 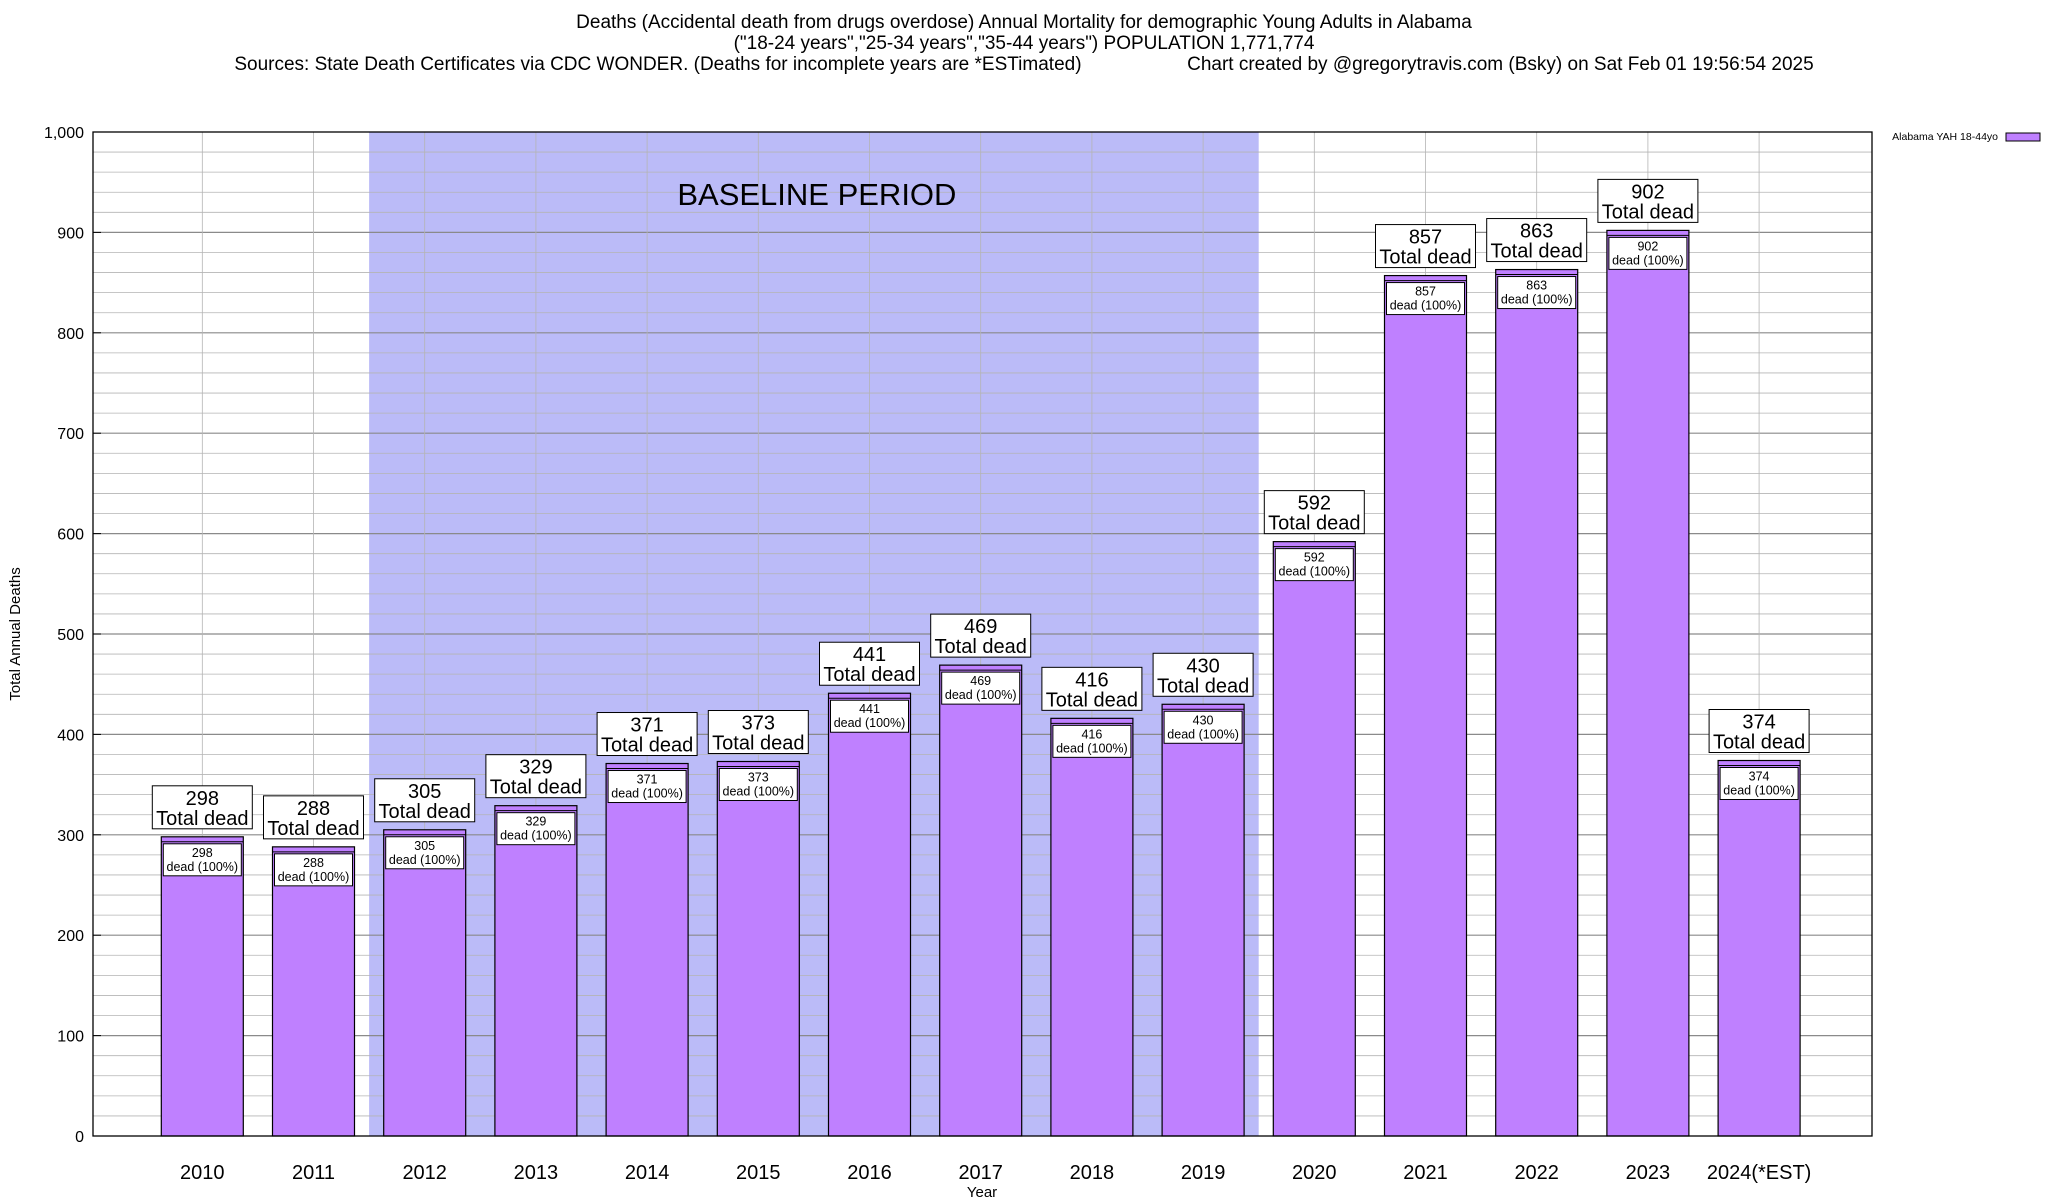 I want to click on top-value-label: 373, so click(x=758, y=724).